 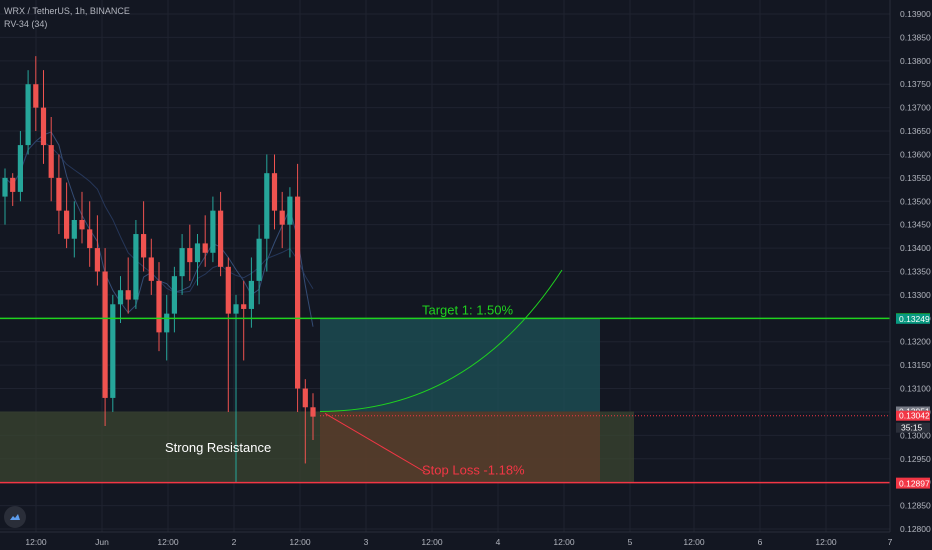 I want to click on price-tick-label: 0.13100, so click(x=915, y=389).